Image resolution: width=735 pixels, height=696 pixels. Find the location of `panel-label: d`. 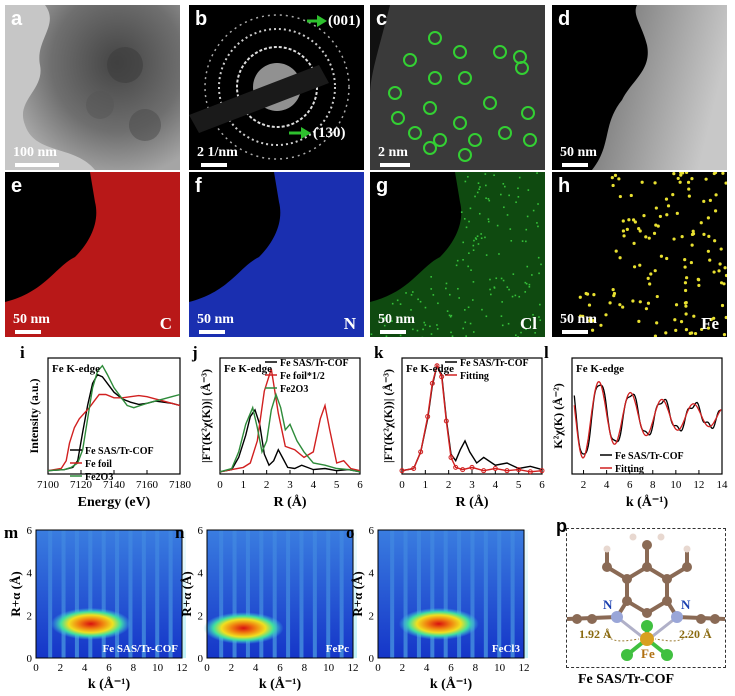

panel-label: d is located at coordinates (564, 19).